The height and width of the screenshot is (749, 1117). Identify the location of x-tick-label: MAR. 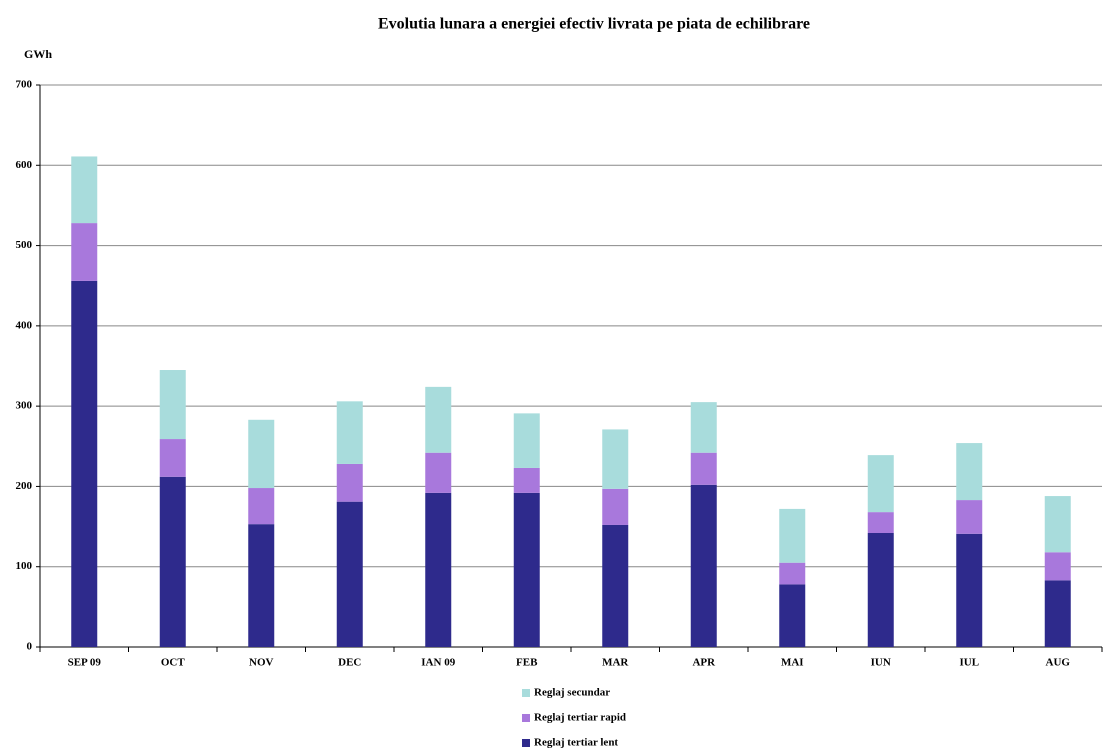
(615, 663).